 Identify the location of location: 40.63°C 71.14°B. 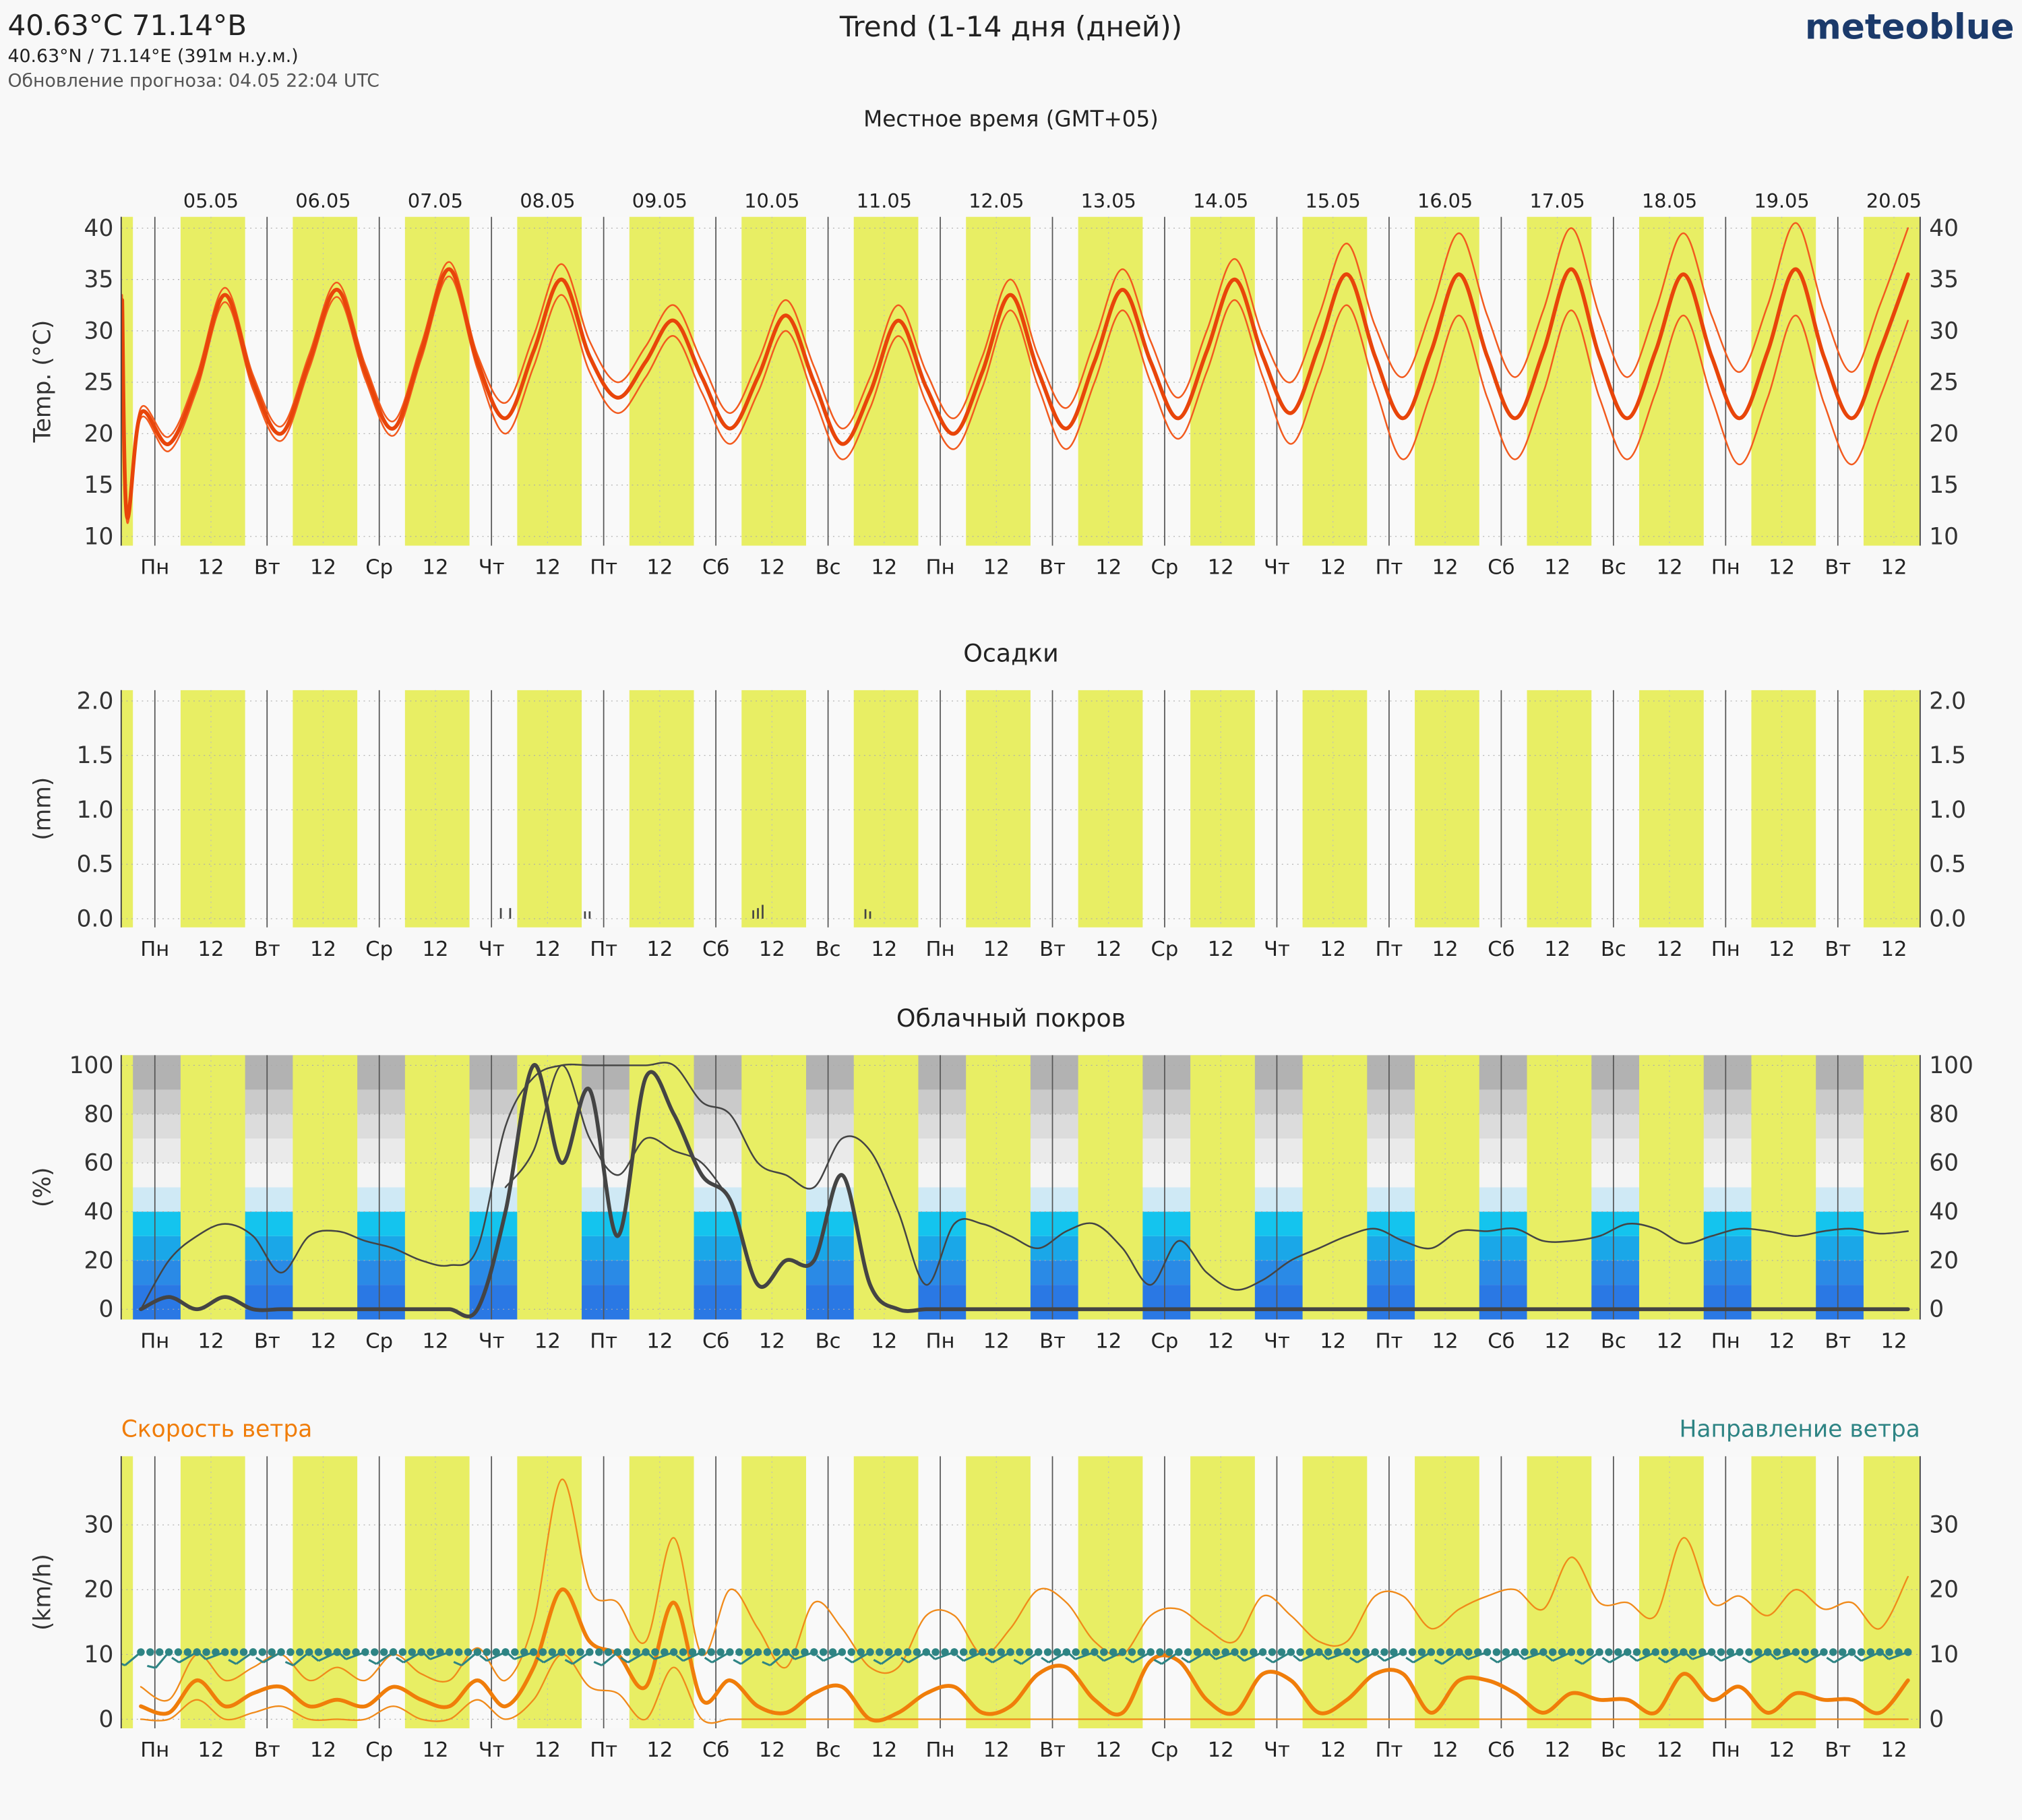
(127, 25).